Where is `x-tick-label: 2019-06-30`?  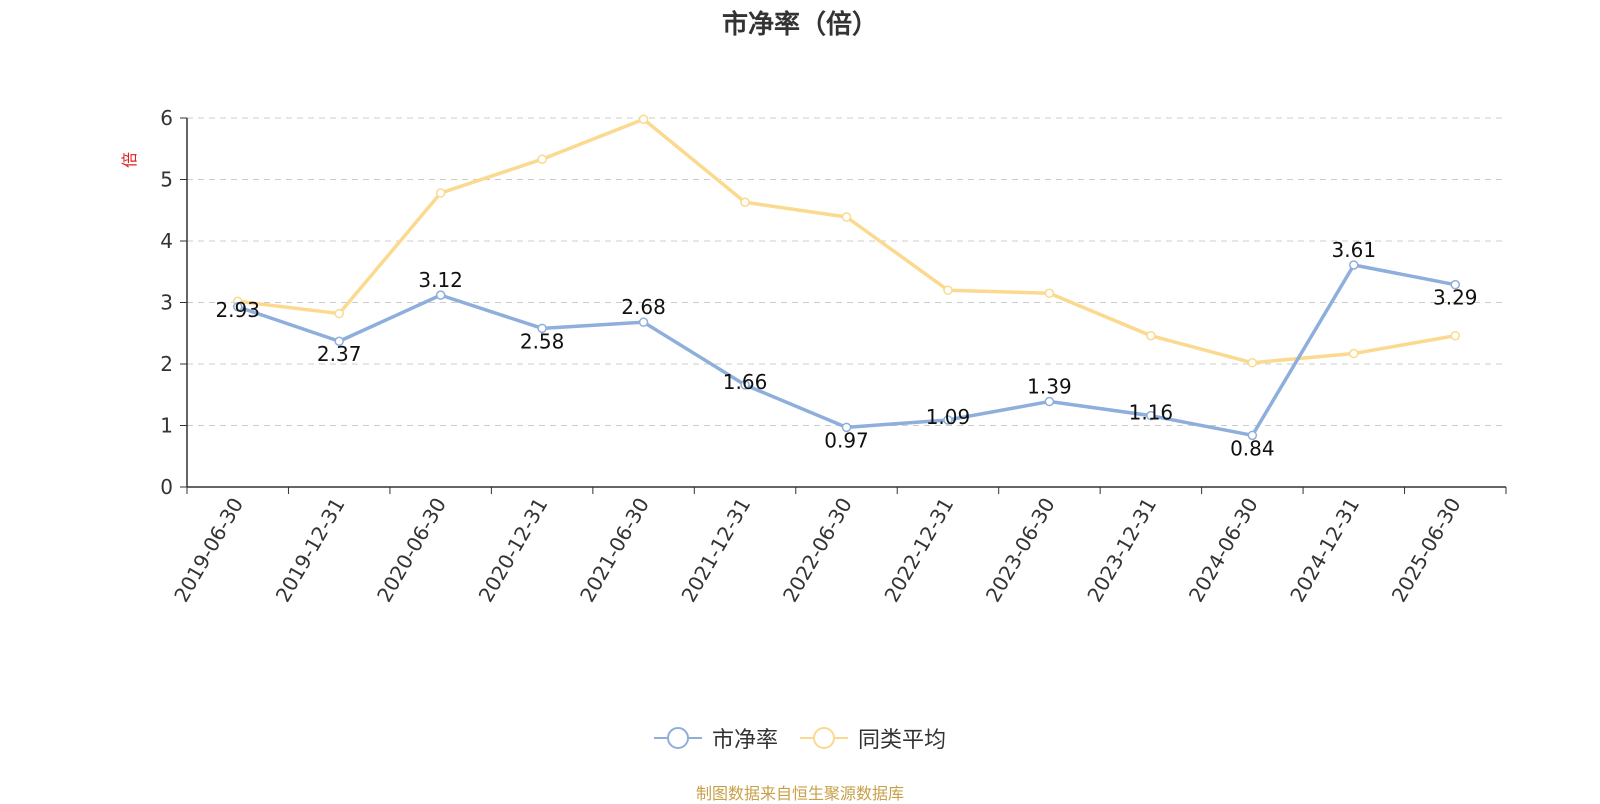
x-tick-label: 2019-06-30 is located at coordinates (208, 550).